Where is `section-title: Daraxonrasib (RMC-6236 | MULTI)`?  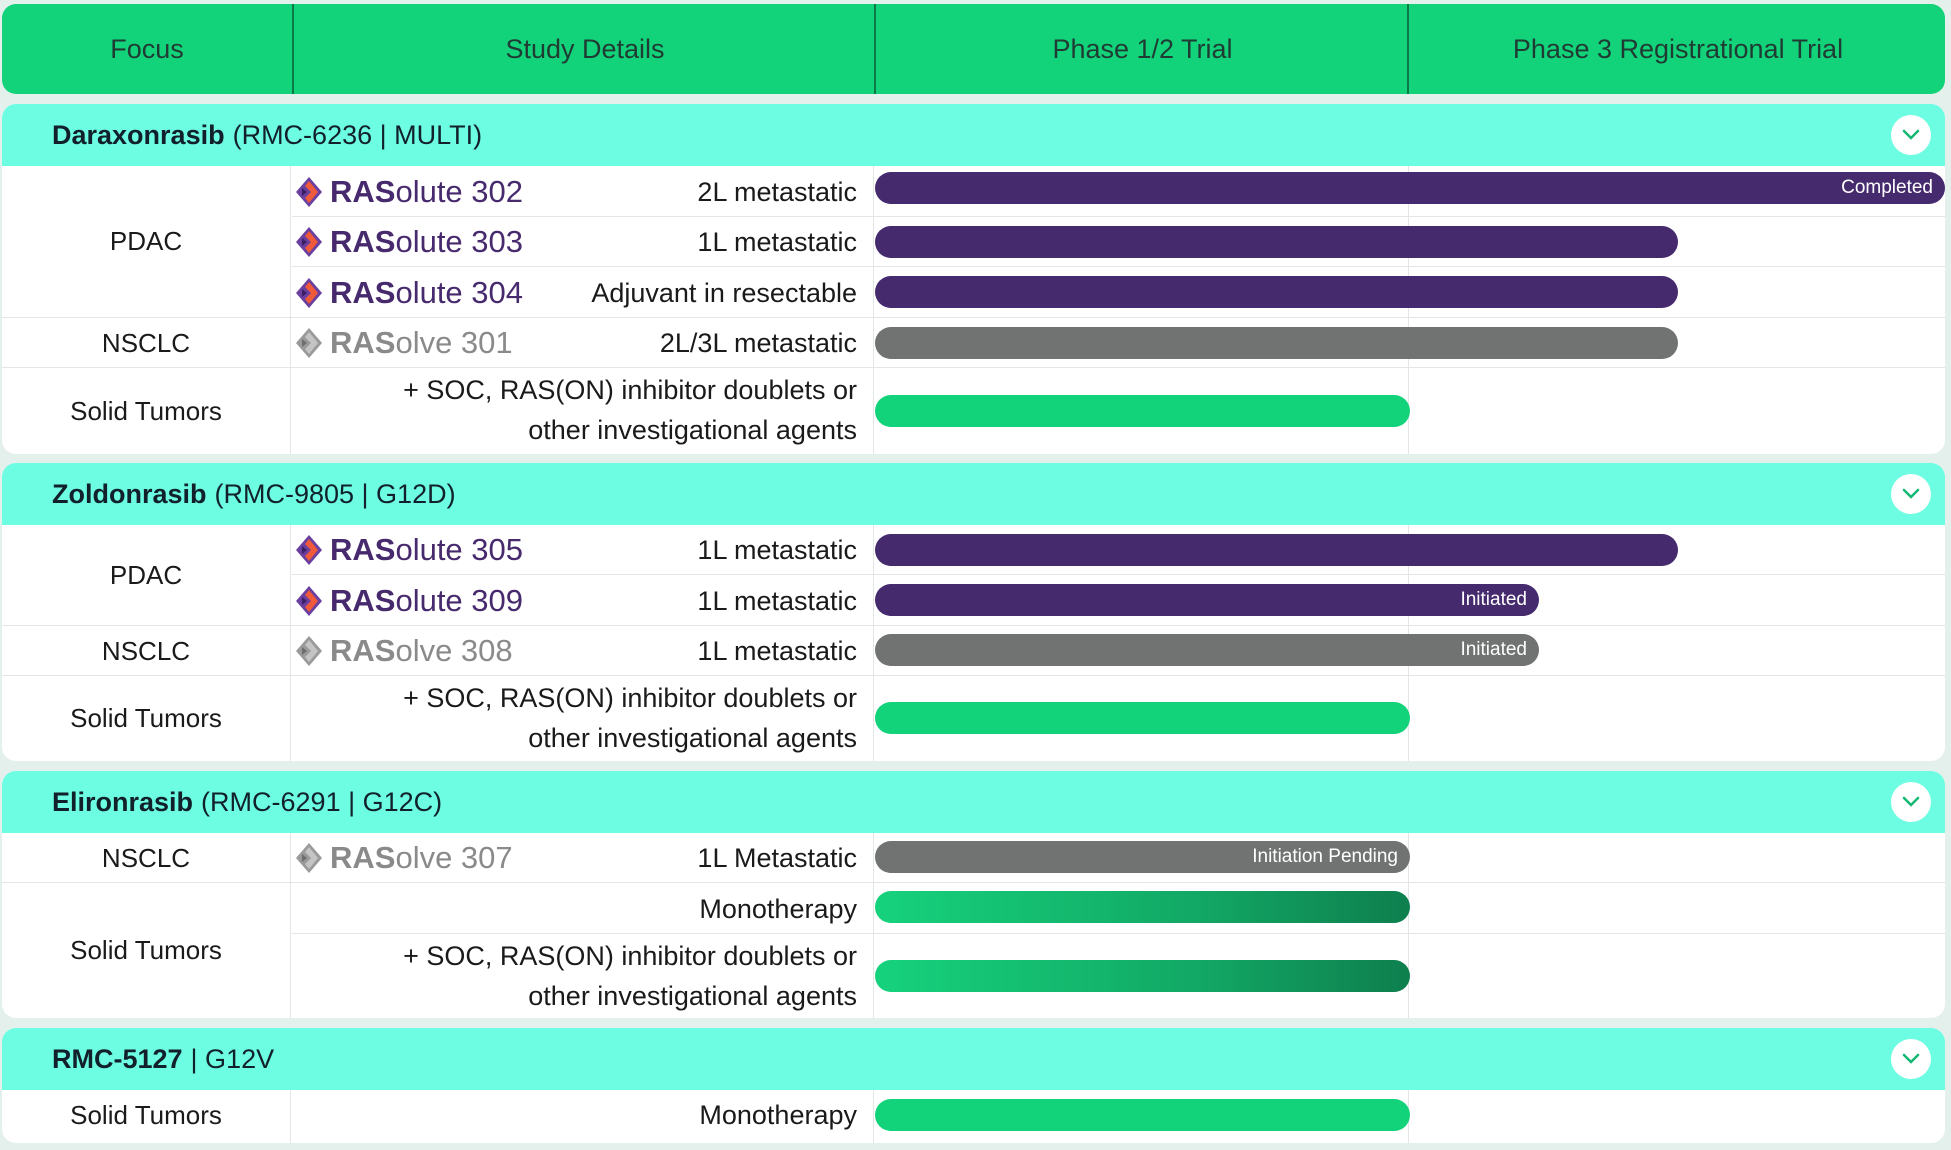
section-title: Daraxonrasib (RMC-6236 | MULTI) is located at coordinates (267, 135).